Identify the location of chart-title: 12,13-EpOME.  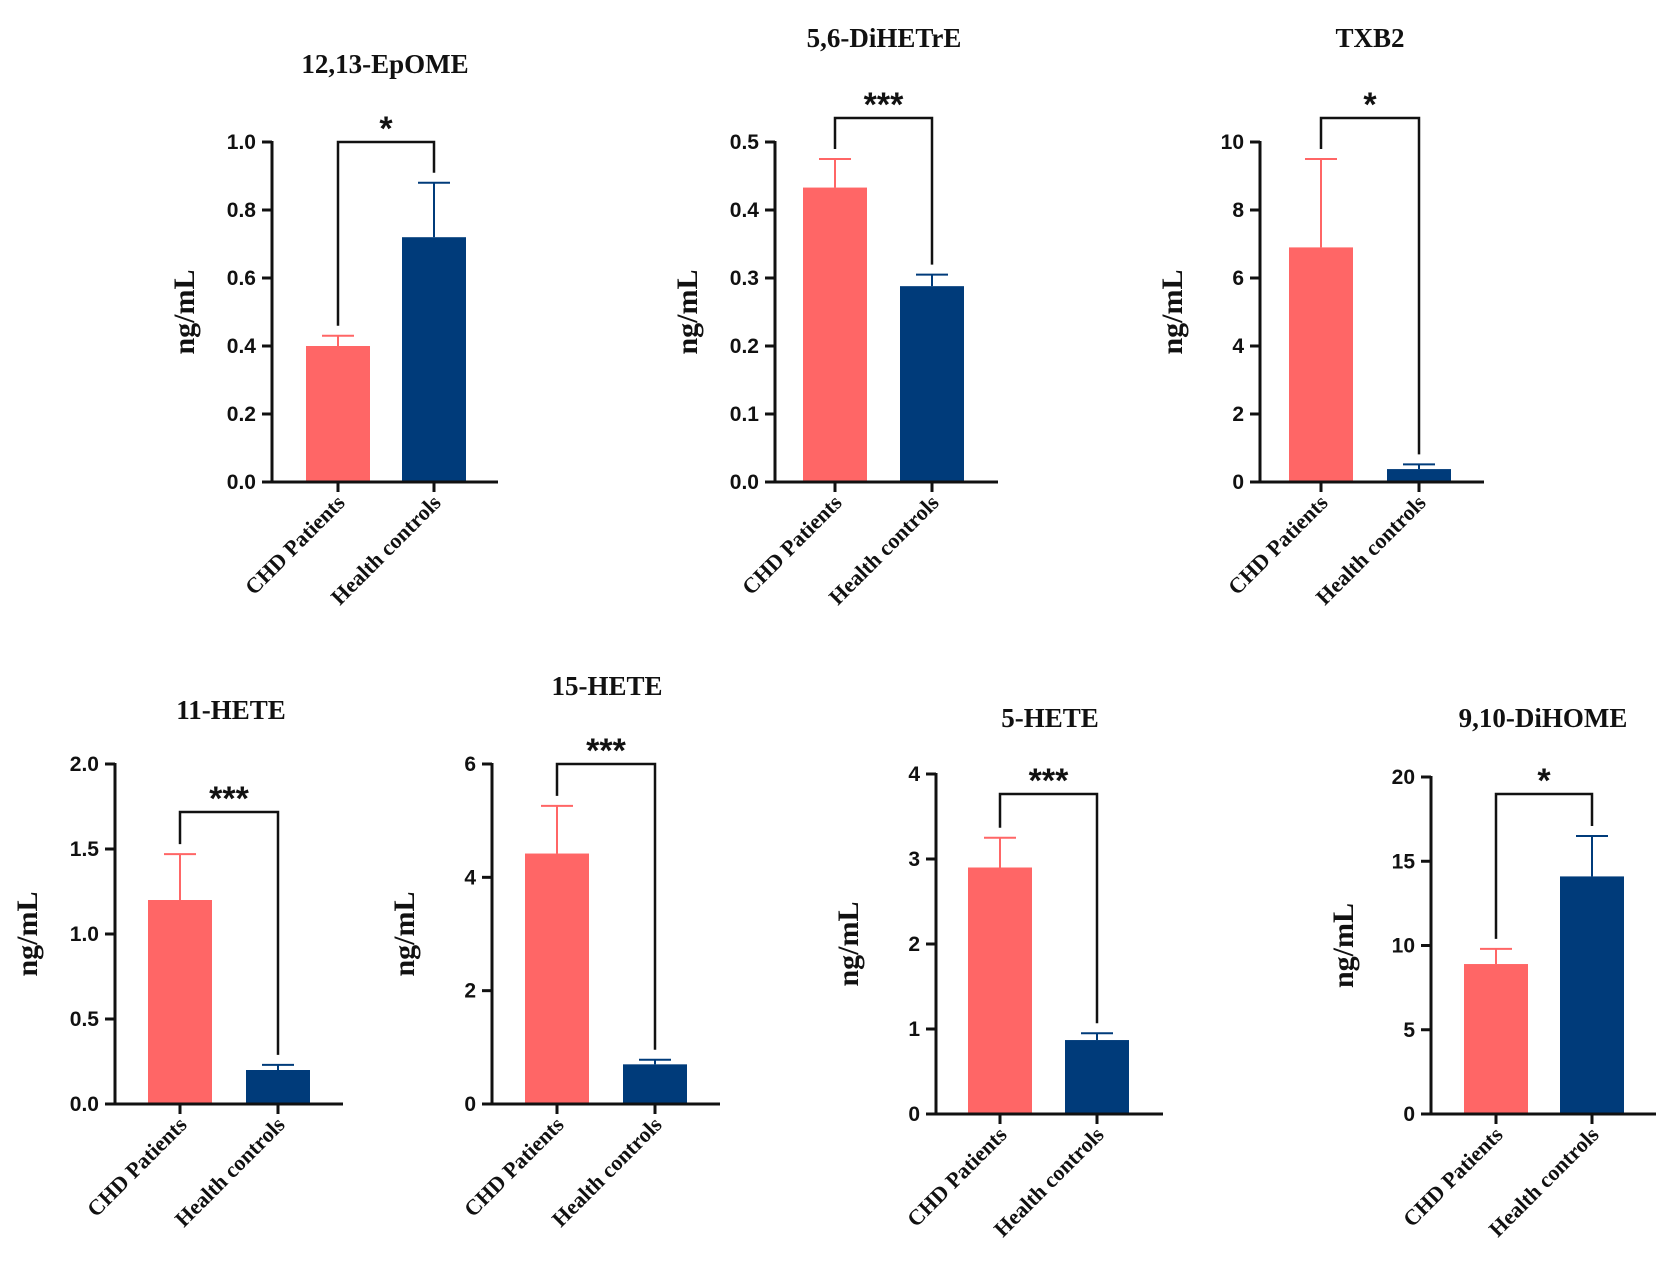
(384, 64).